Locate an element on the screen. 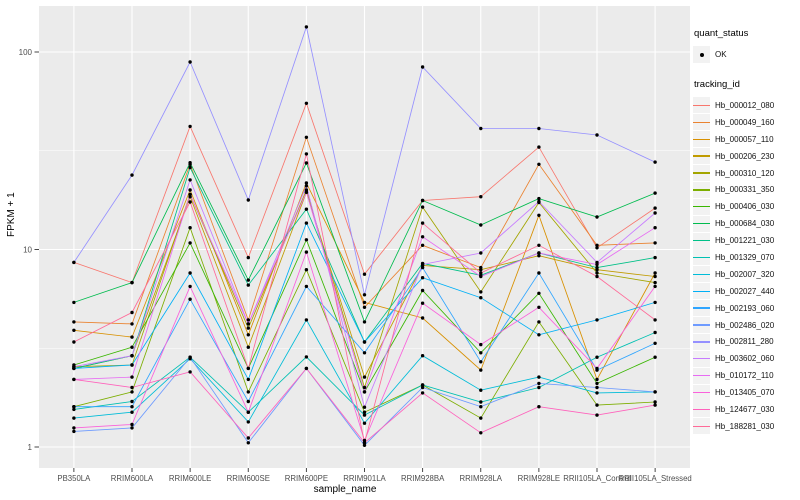 The image size is (800, 500). legend-item-label: Hb_000310_120 is located at coordinates (745, 173).